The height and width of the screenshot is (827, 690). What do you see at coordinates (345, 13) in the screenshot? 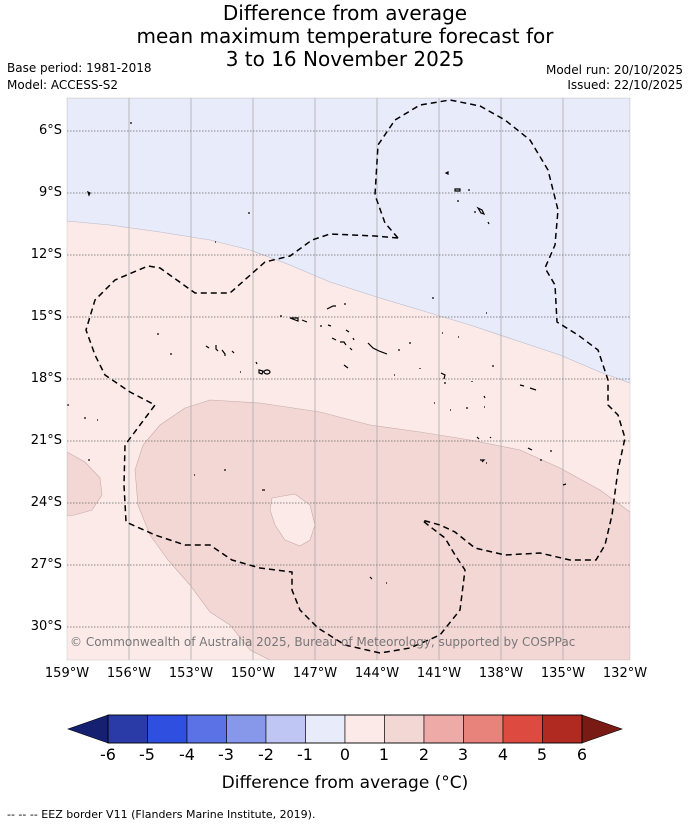
I see `map-title-line-1: Difference from average` at bounding box center [345, 13].